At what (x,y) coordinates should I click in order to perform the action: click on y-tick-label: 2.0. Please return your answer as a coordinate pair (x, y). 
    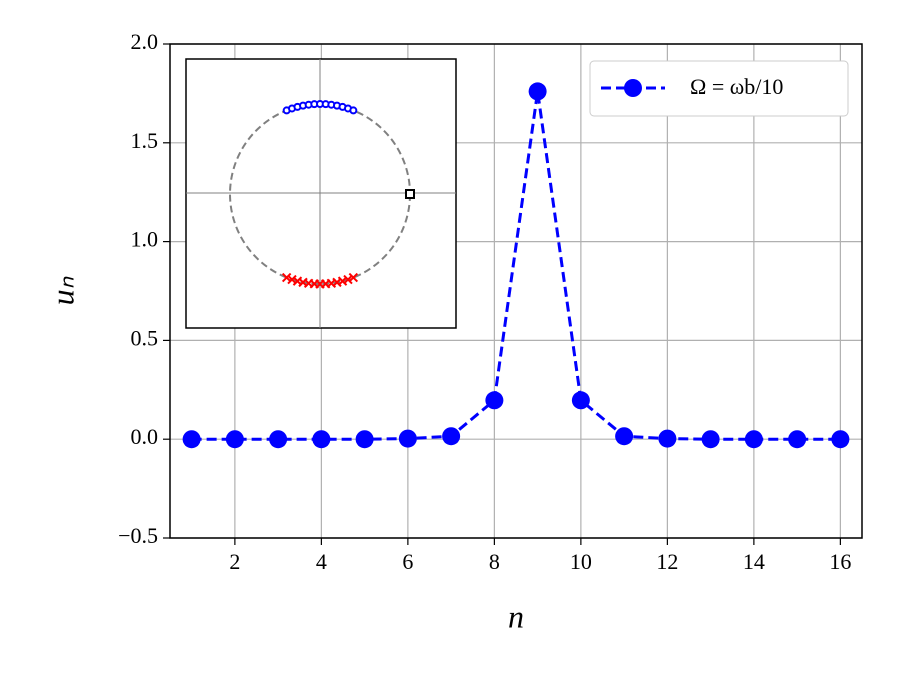
    Looking at the image, I should click on (145, 41).